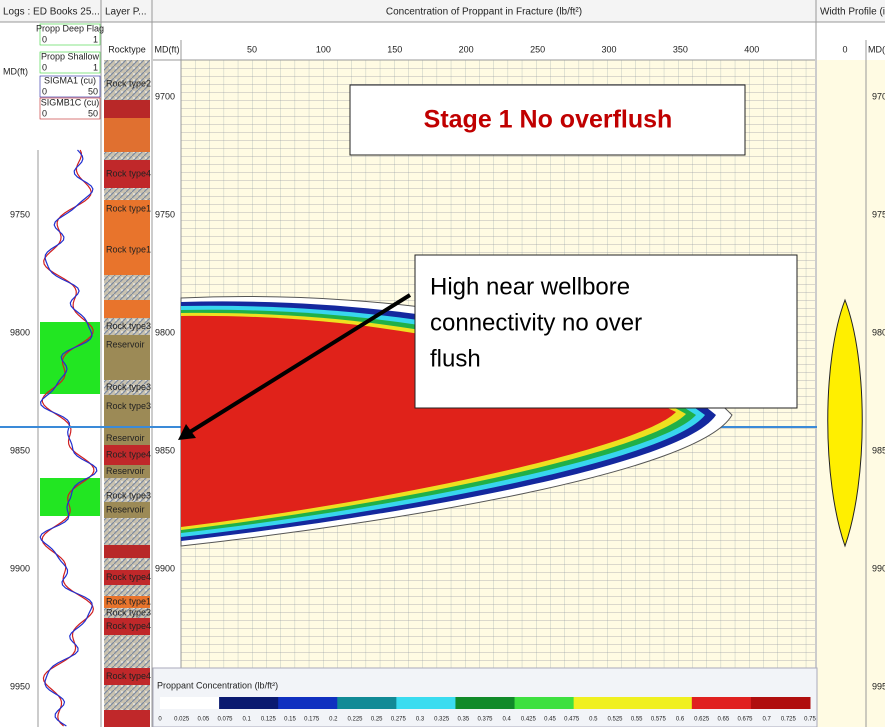 The height and width of the screenshot is (727, 885). What do you see at coordinates (442, 720) in the screenshot?
I see `legend-tick: 0.325` at bounding box center [442, 720].